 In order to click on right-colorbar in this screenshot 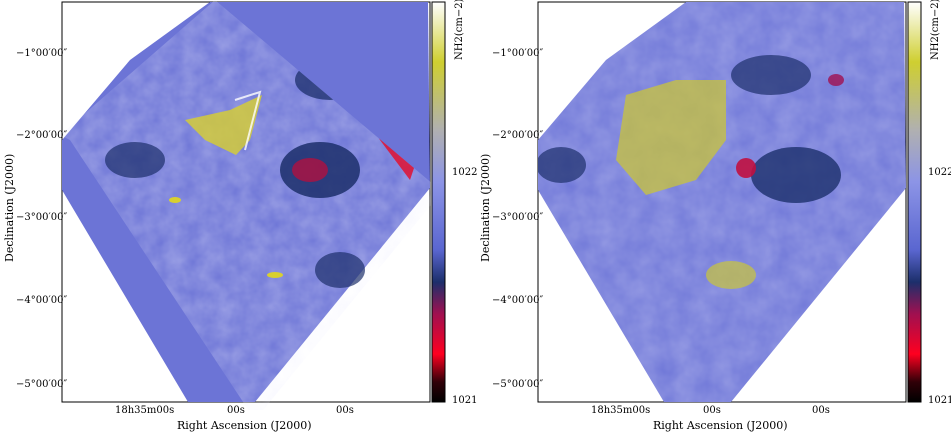, I will do `click(914, 202)`.